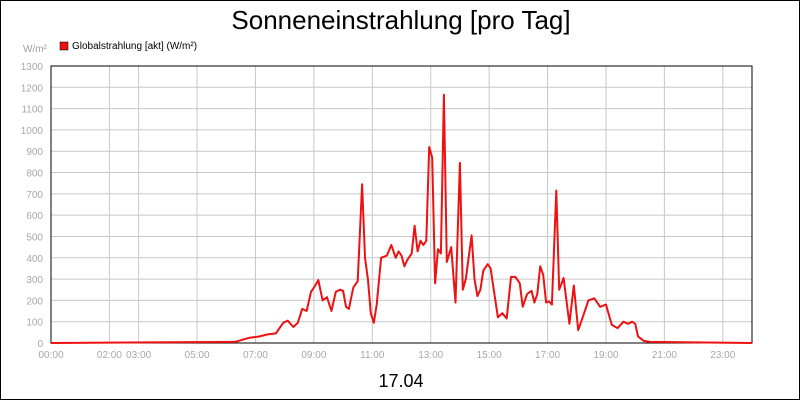 The height and width of the screenshot is (400, 800). Describe the element at coordinates (32, 110) in the screenshot. I see `y-tick-label: 1100` at that location.